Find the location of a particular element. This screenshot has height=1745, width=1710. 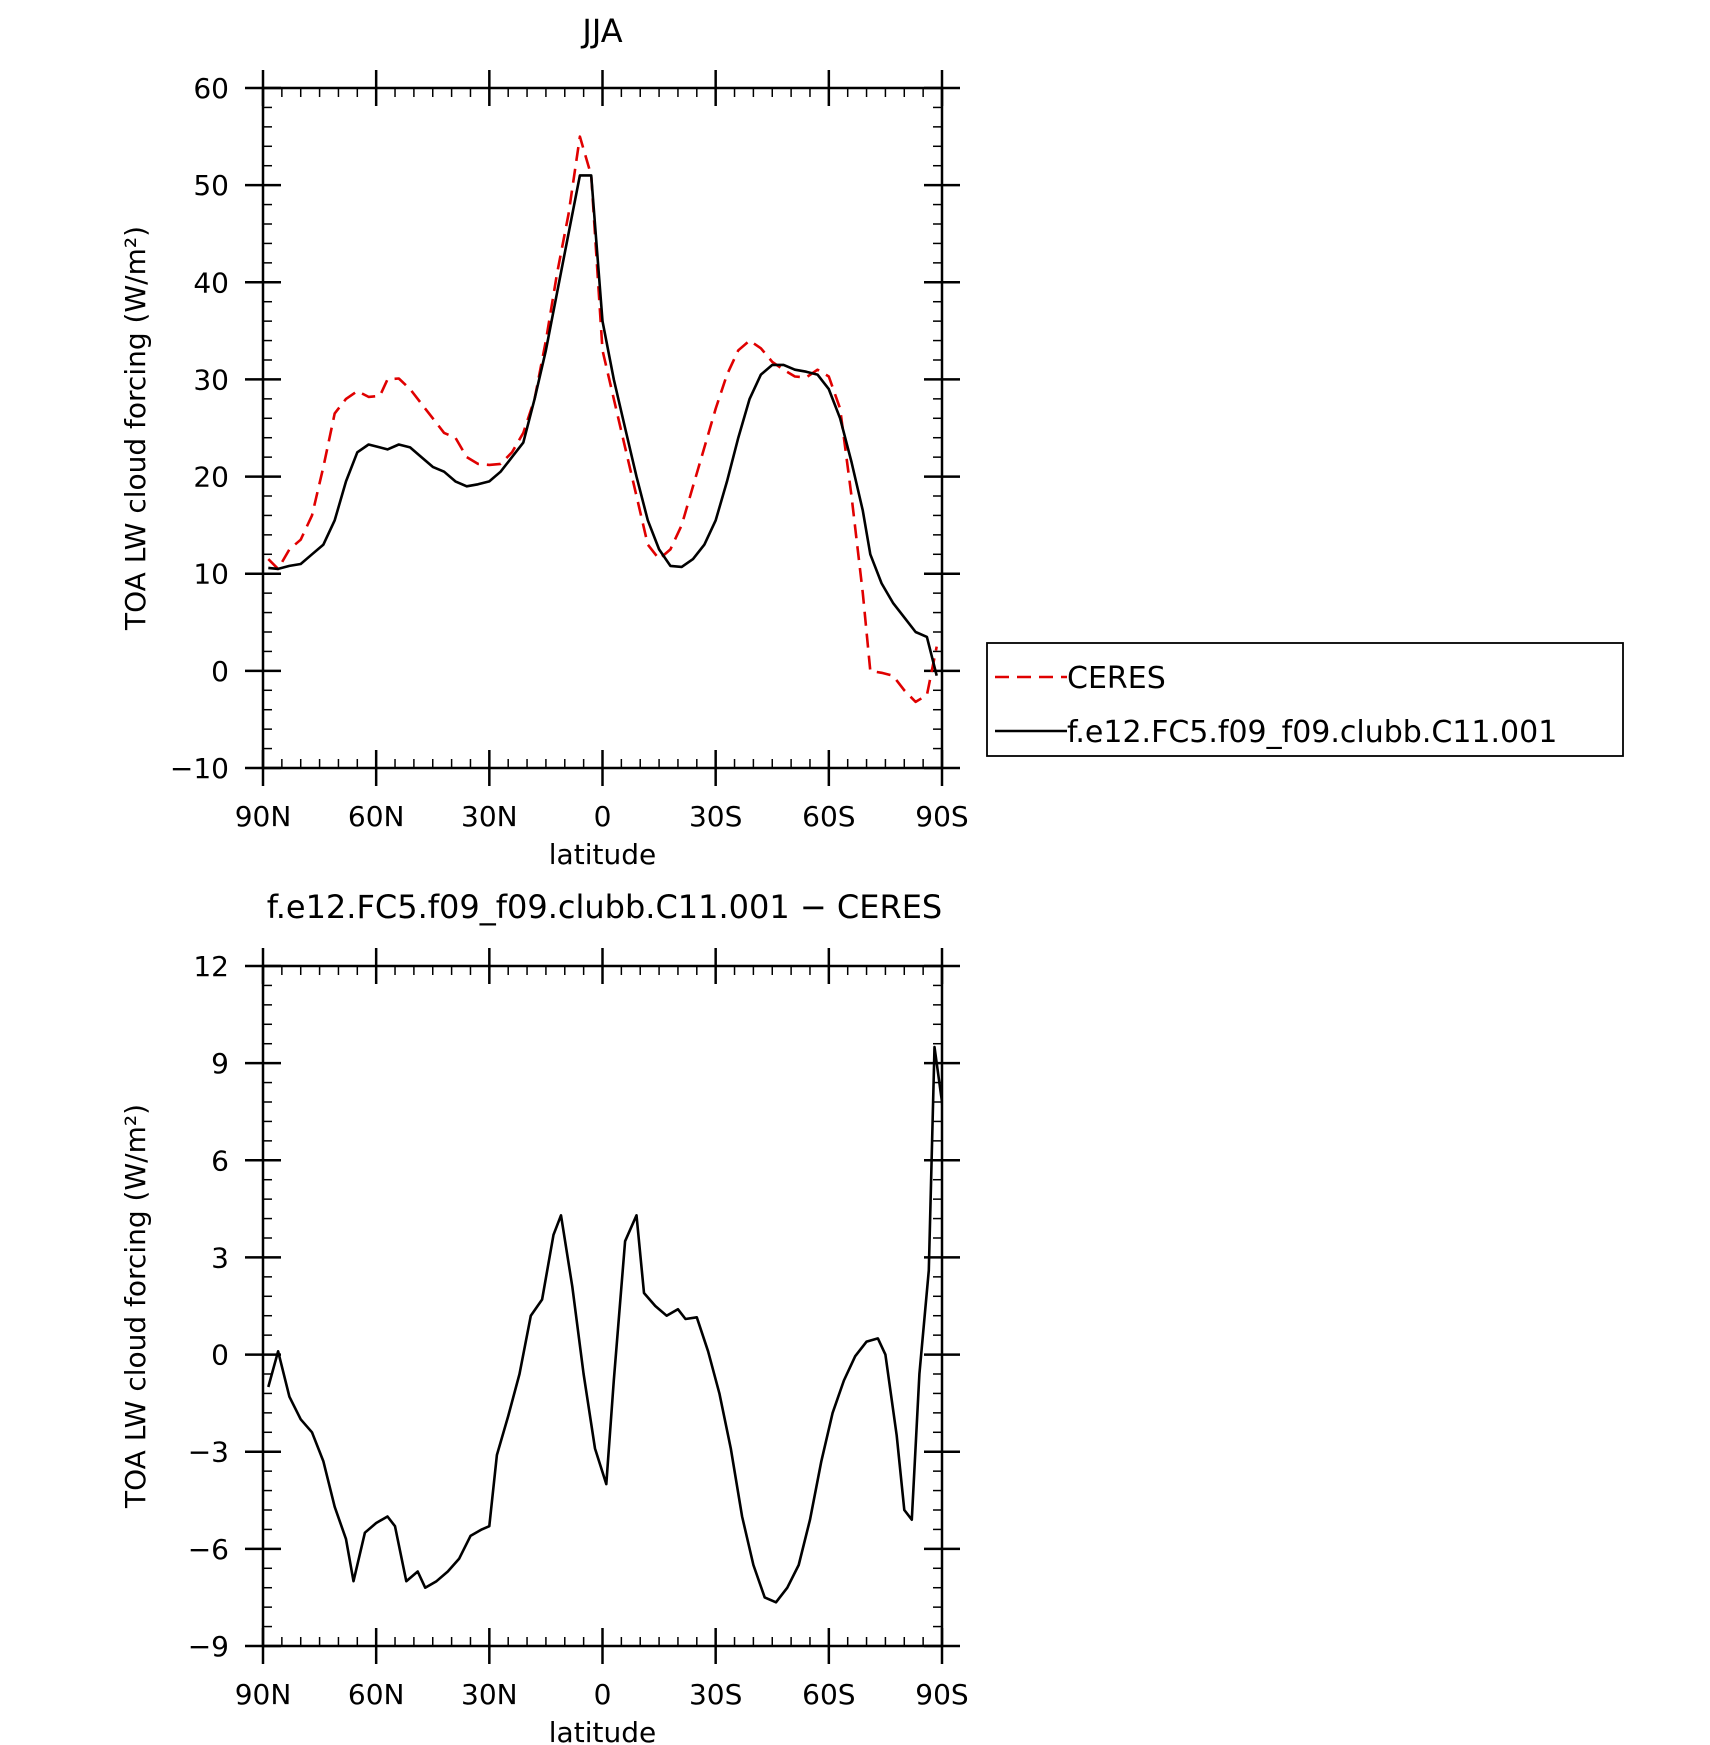

y-tick-label: −6 is located at coordinates (208, 1549).